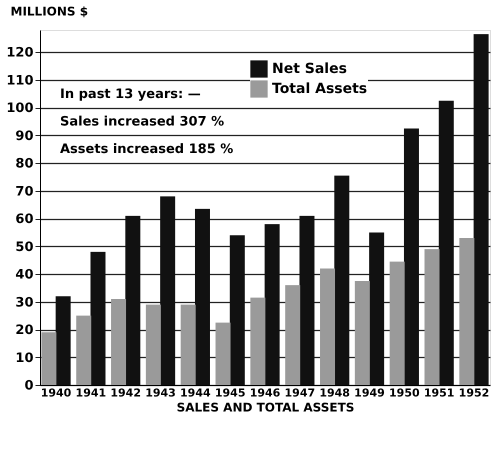 This screenshot has height=454, width=499. I want to click on y-axis-title: MILLIONS $, so click(49, 11).